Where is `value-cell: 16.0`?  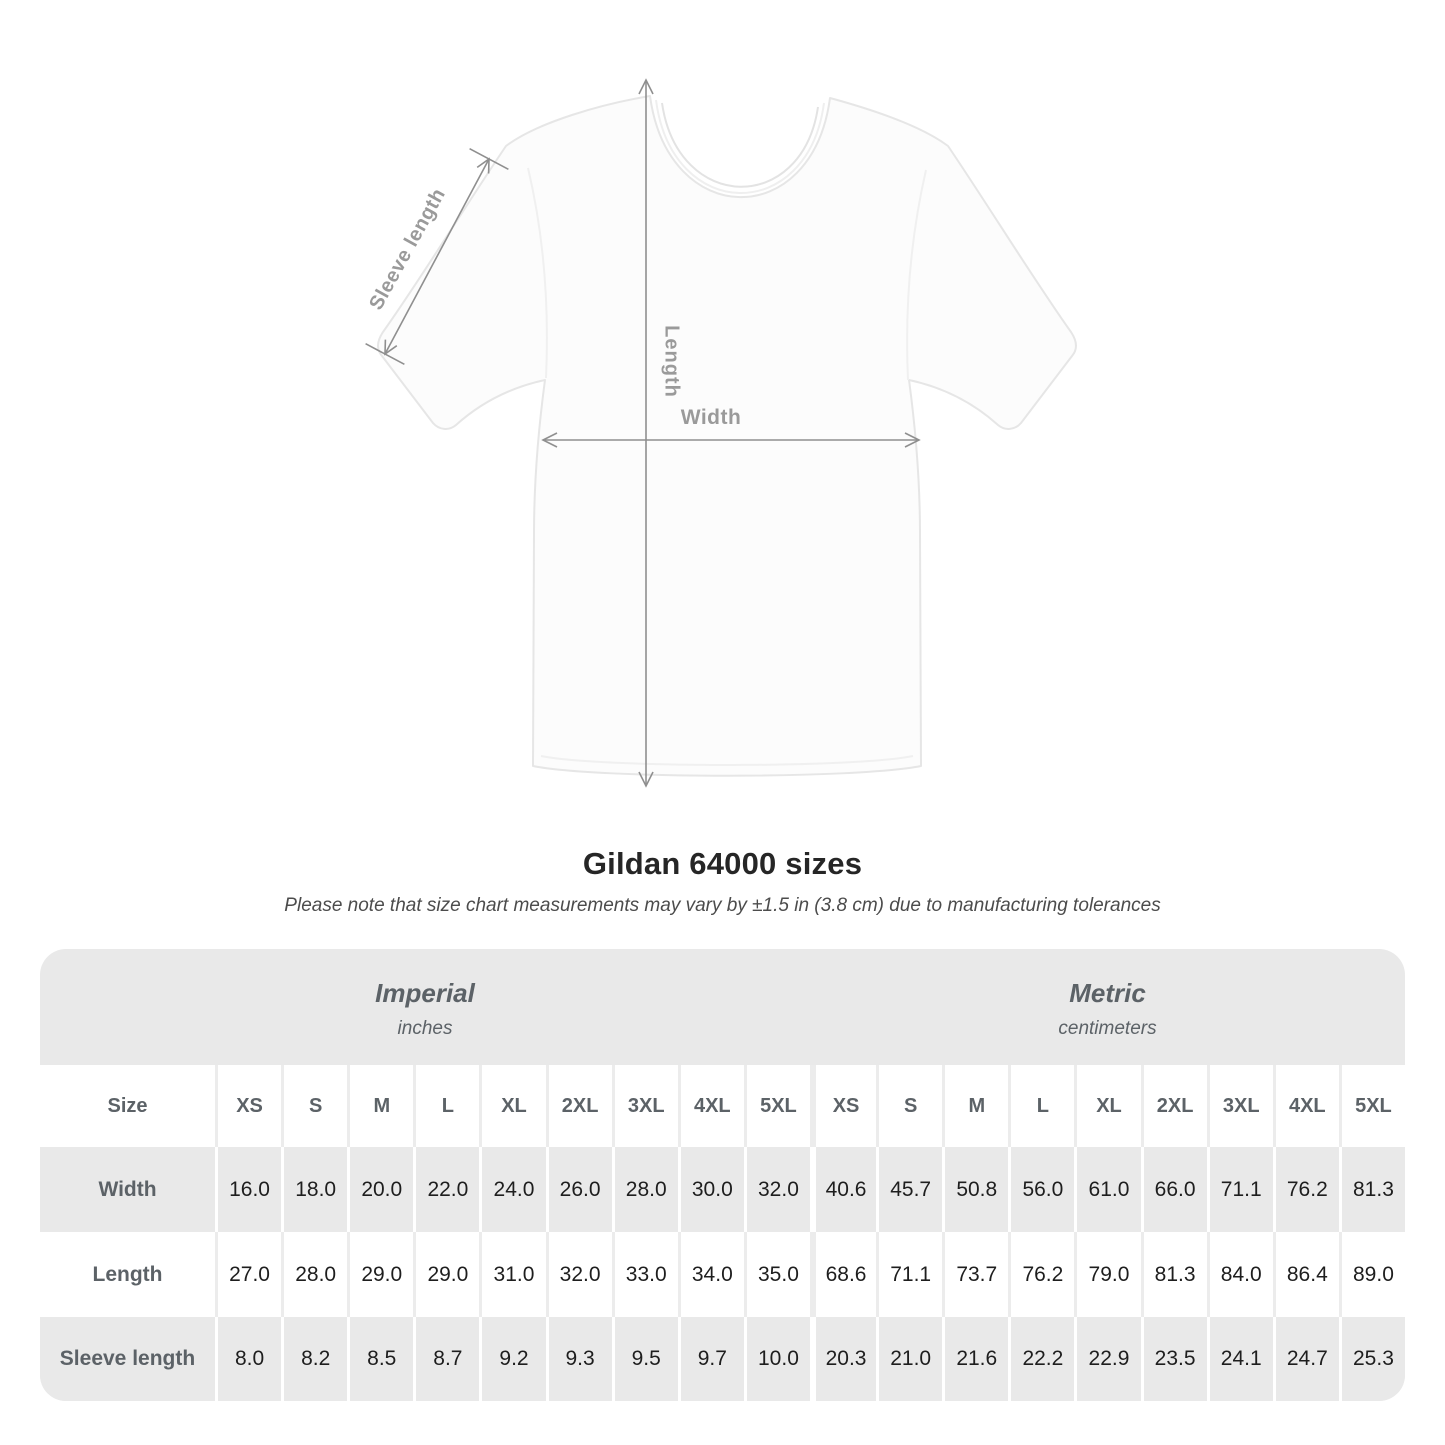 value-cell: 16.0 is located at coordinates (248, 1189).